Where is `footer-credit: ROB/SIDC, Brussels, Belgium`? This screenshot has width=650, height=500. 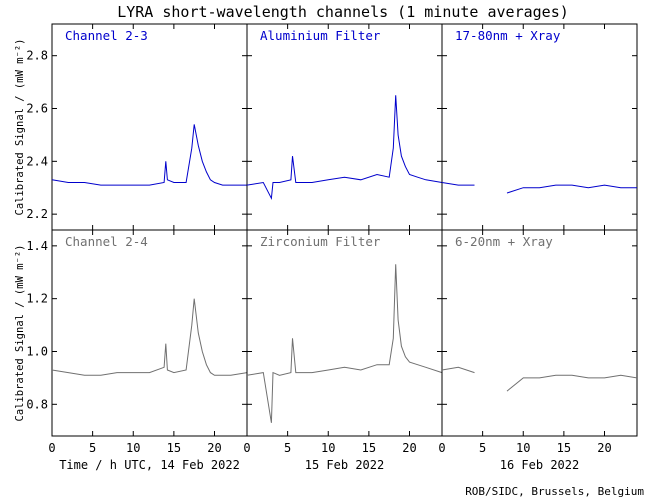 footer-credit: ROB/SIDC, Brussels, Belgium is located at coordinates (554, 491).